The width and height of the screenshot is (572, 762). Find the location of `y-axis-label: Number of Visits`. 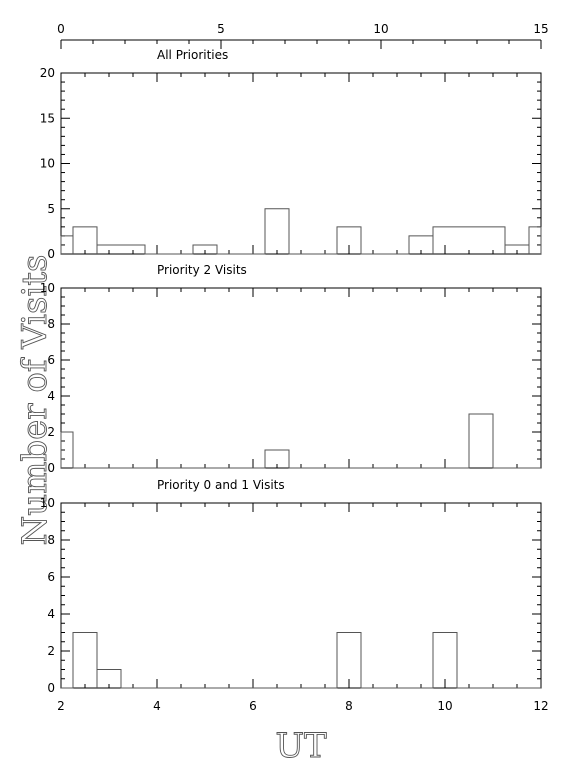

y-axis-label: Number of Visits is located at coordinates (35, 400).